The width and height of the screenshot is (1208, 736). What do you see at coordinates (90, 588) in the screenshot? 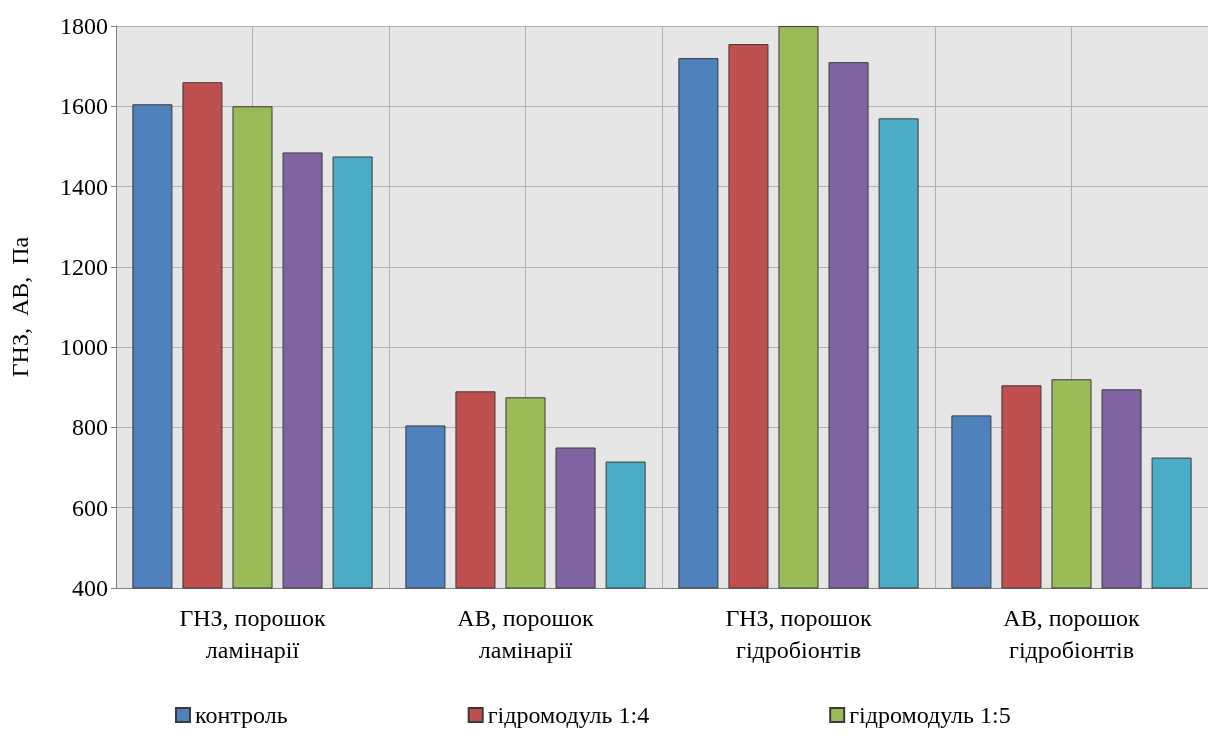
I see `y-tick-label: 400` at bounding box center [90, 588].